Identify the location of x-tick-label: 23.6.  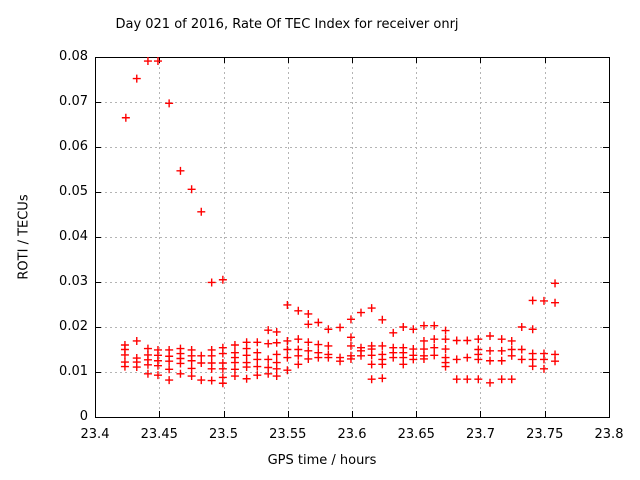
(352, 434).